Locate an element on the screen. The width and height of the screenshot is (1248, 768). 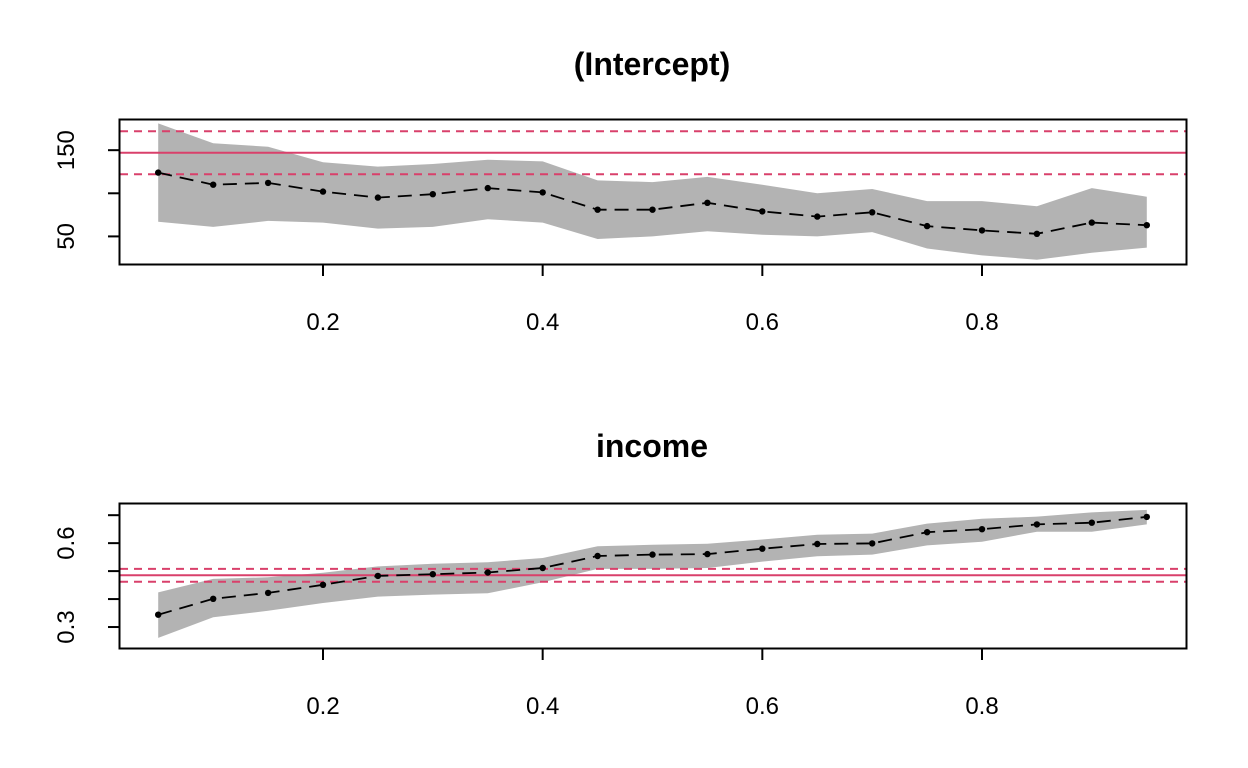
y-tick-label: 50 is located at coordinates (66, 236).